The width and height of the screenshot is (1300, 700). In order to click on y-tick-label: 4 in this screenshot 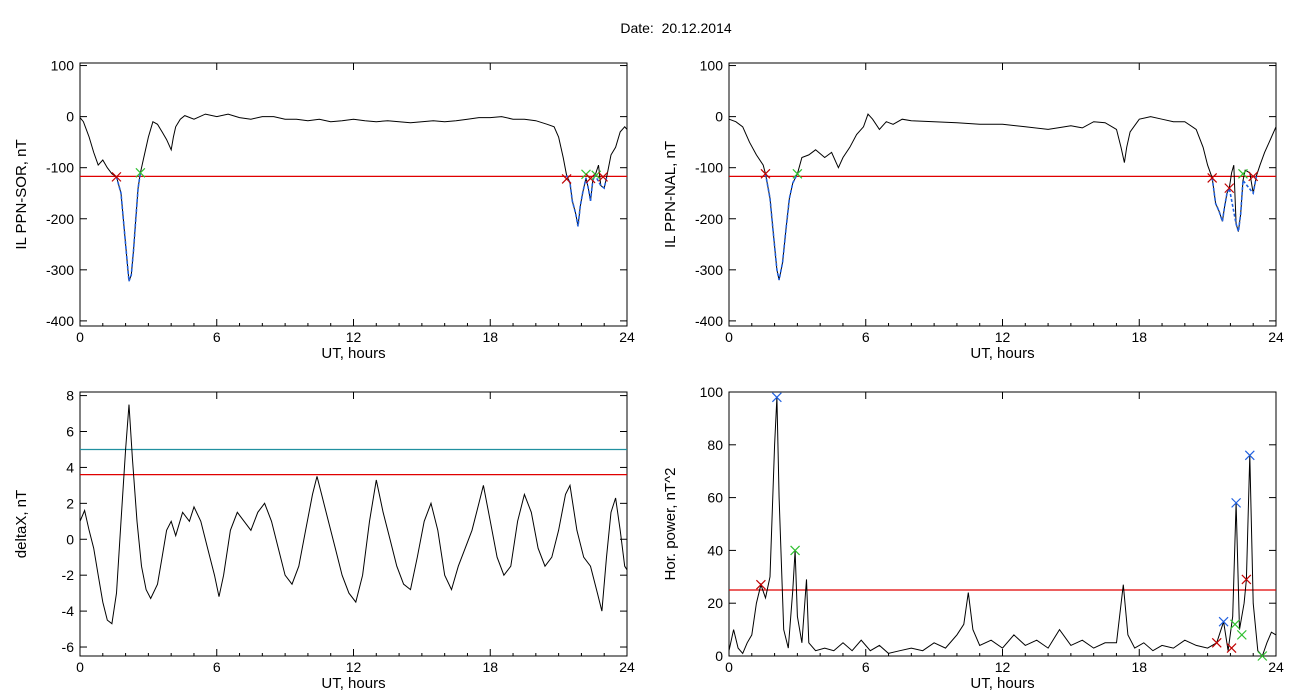, I will do `click(70, 467)`.